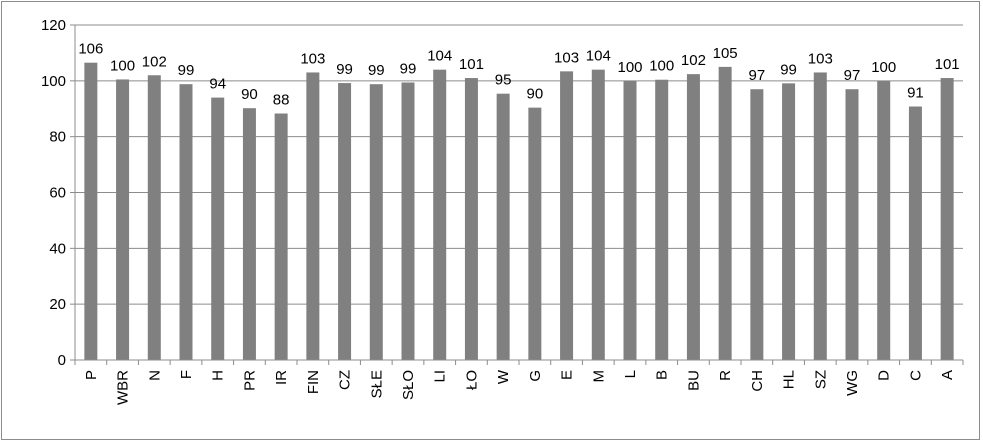 This screenshot has height=443, width=983. What do you see at coordinates (503, 376) in the screenshot?
I see `category-label: W` at bounding box center [503, 376].